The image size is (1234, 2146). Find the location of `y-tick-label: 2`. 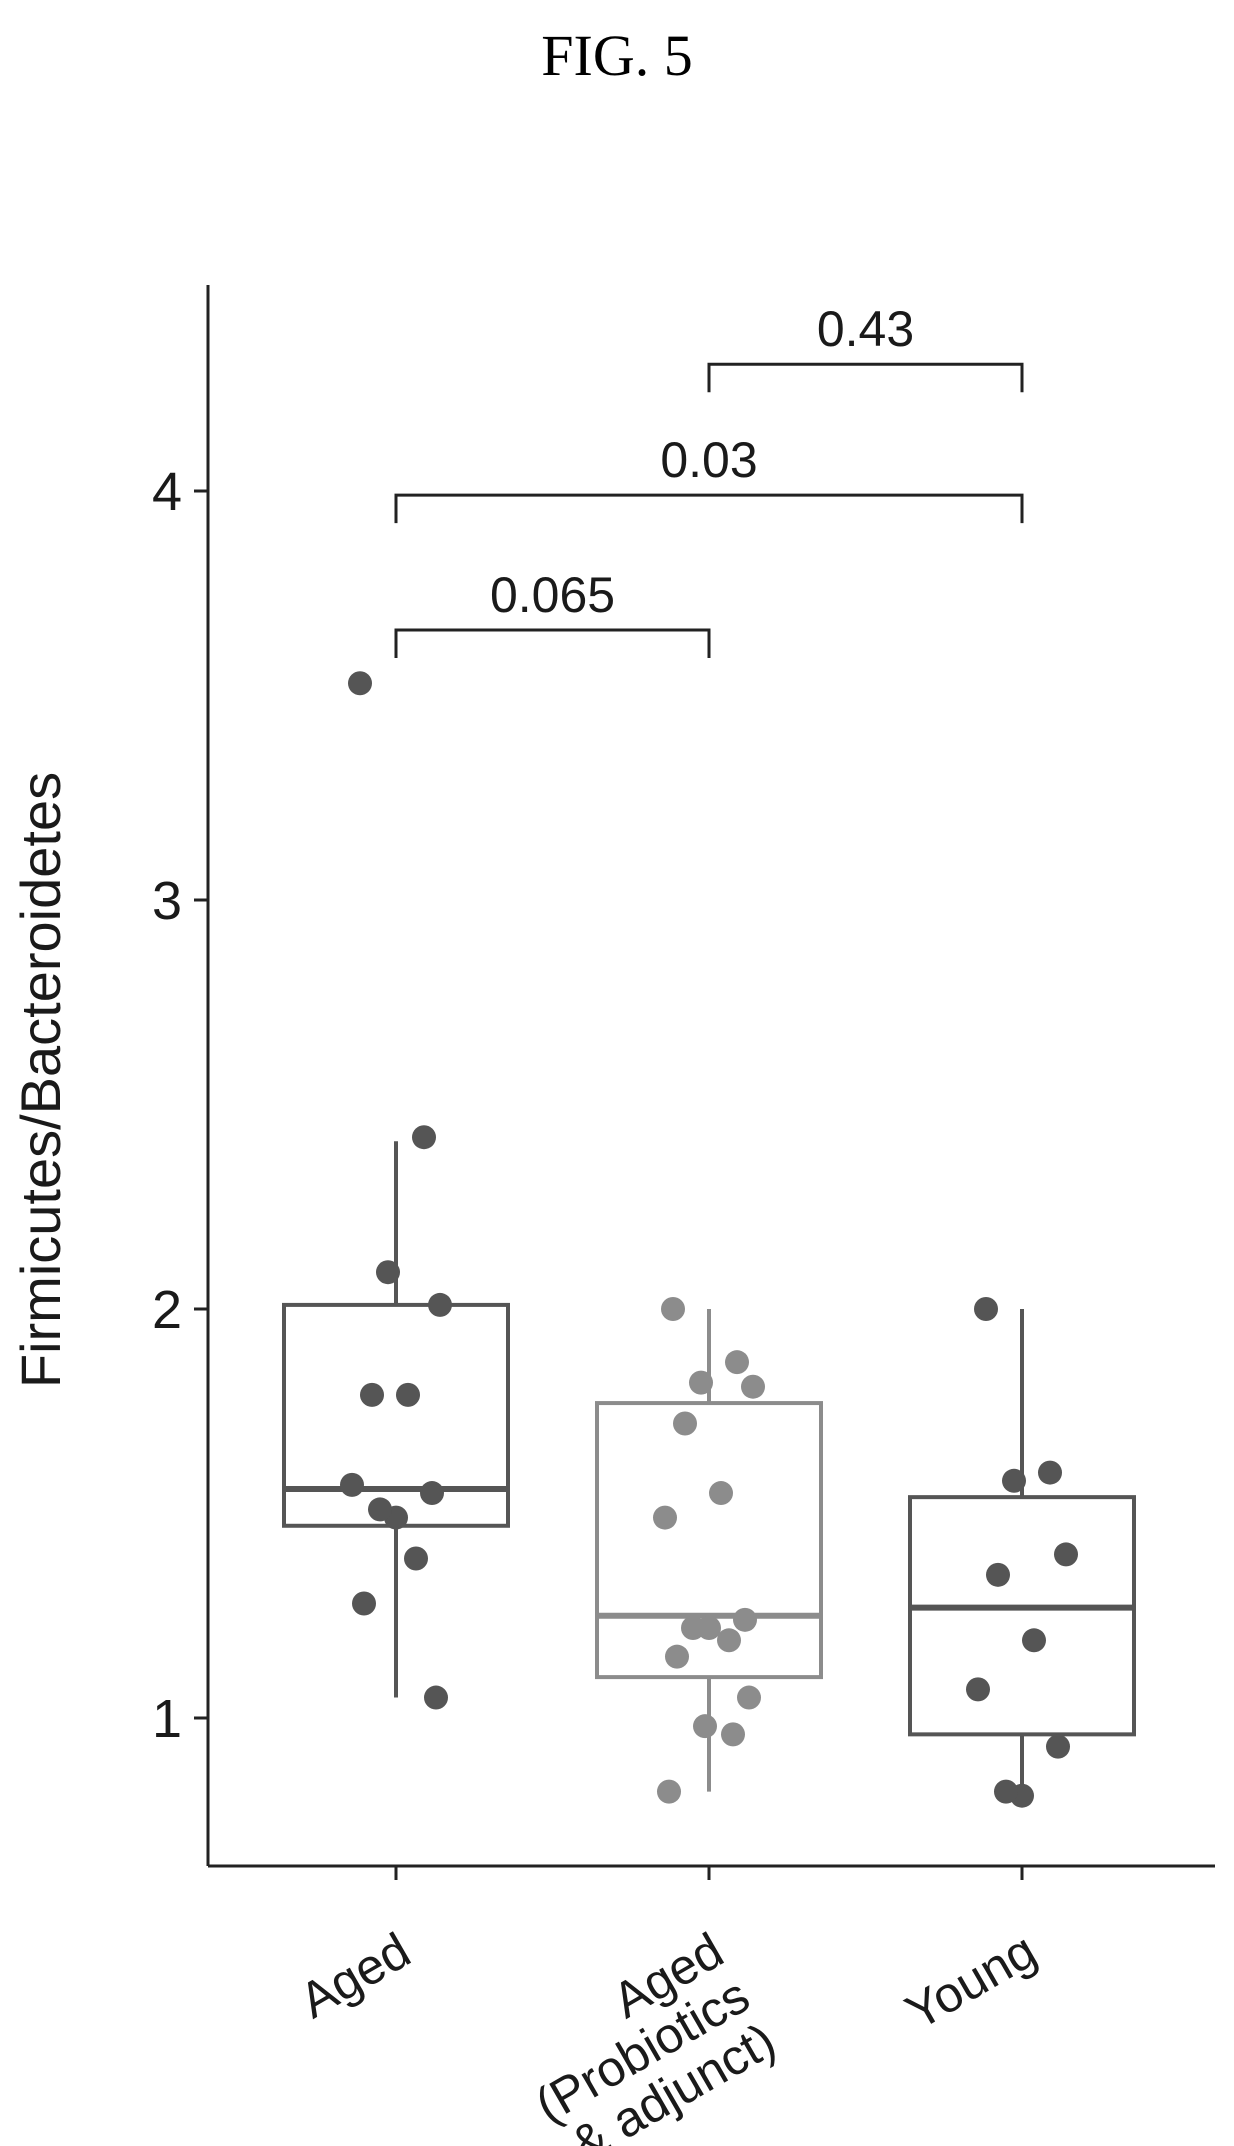

y-tick-label: 2 is located at coordinates (167, 1310).